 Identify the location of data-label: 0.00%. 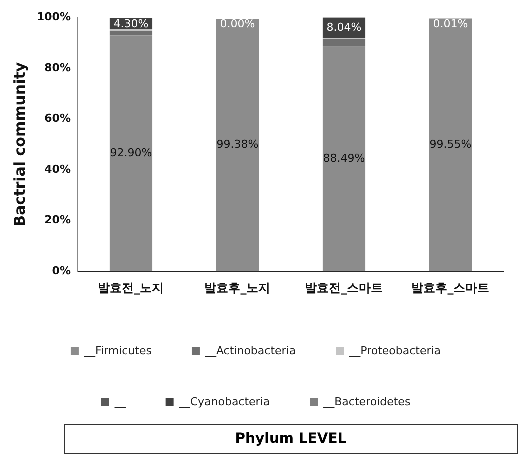
(238, 23).